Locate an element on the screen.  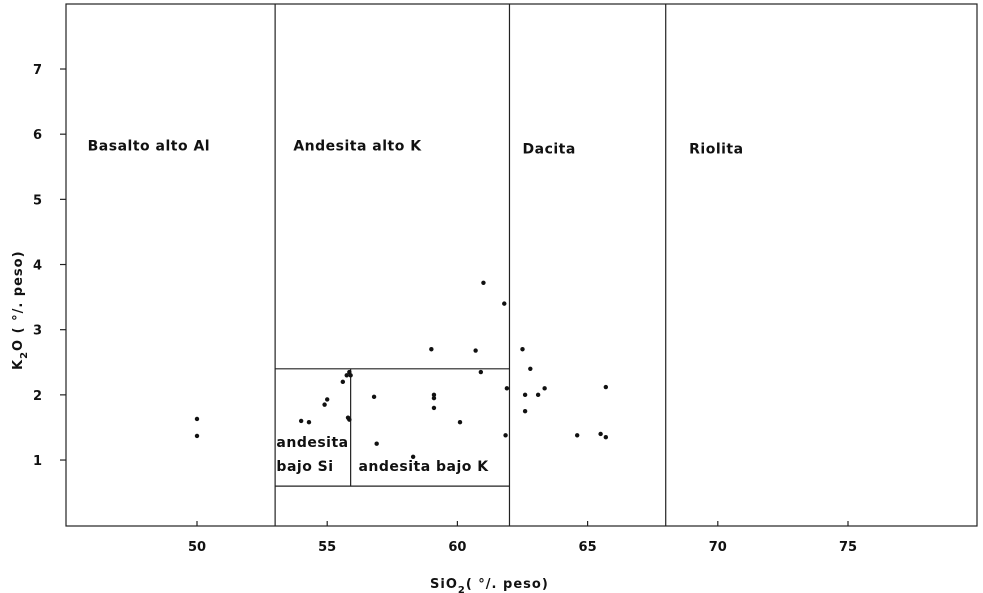
y-tick-label-5: 5 is located at coordinates (37, 200).